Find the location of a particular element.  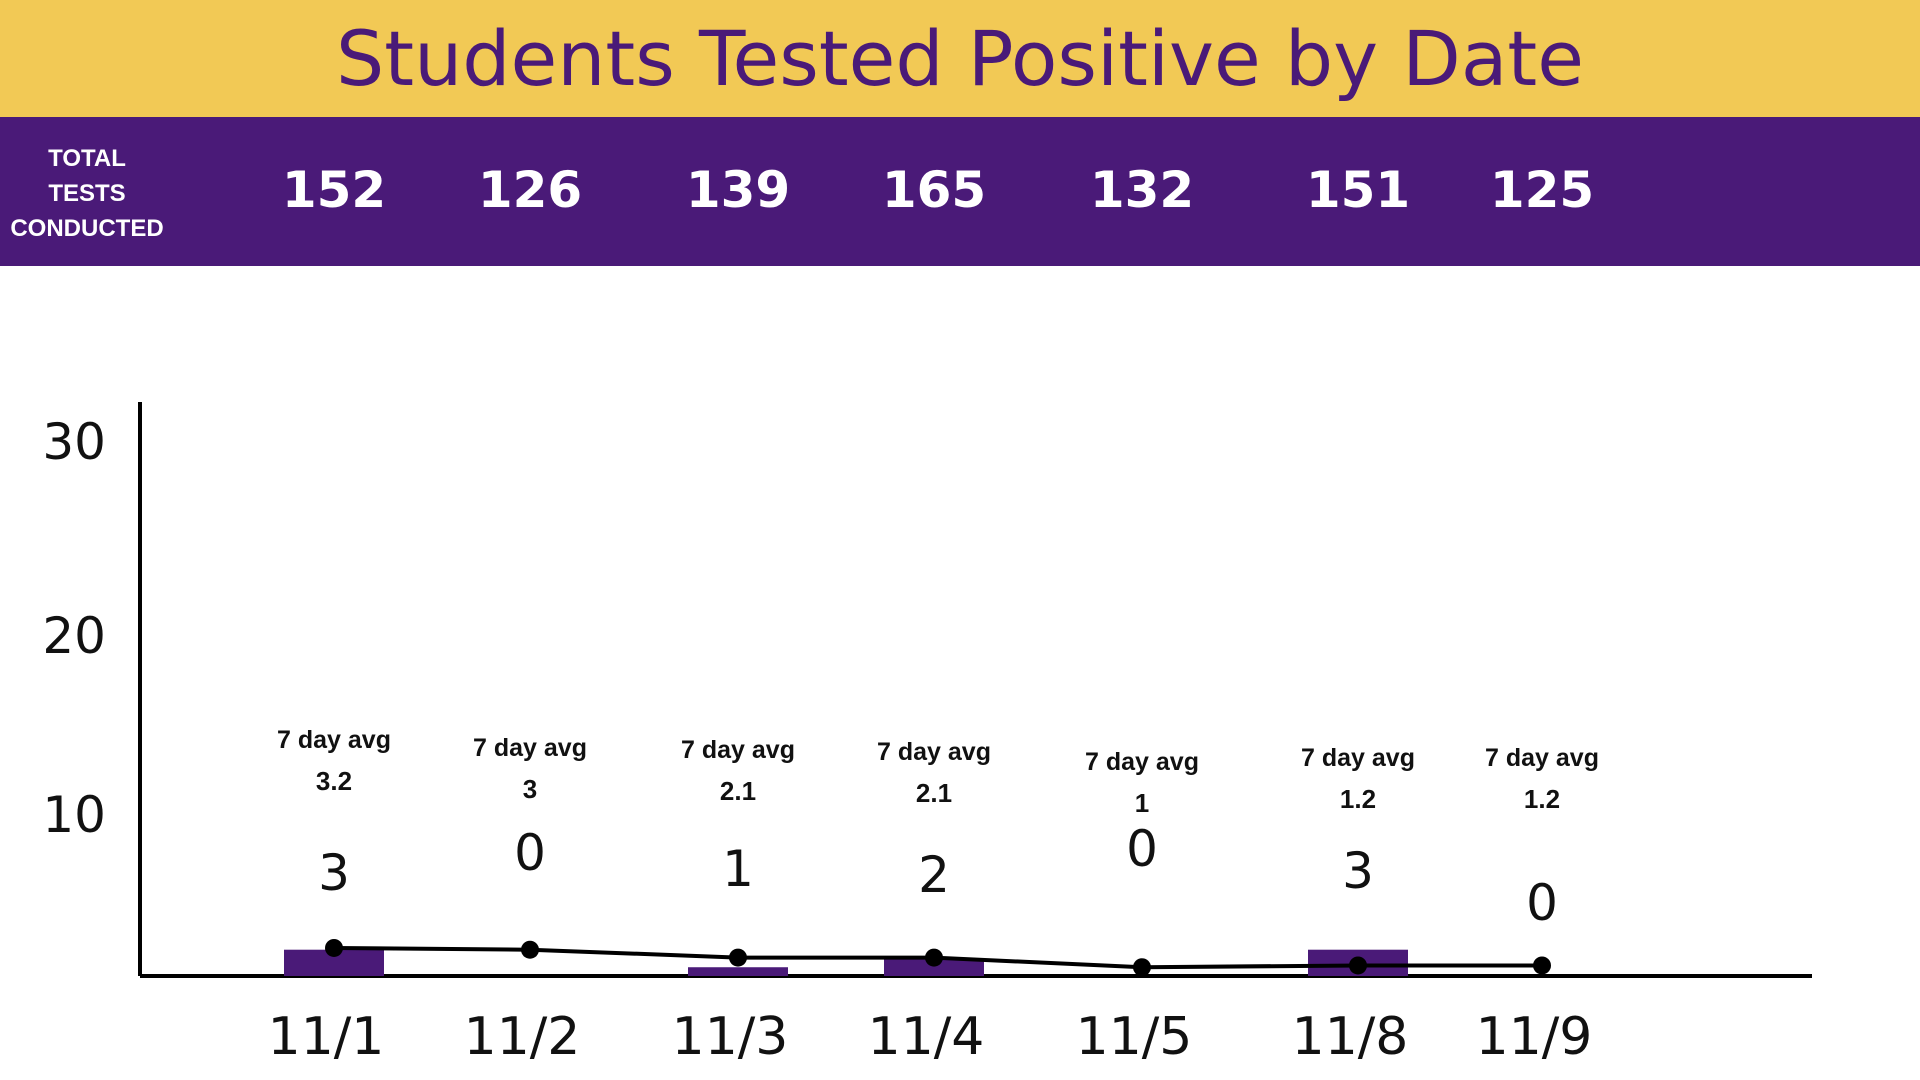

total-tests-value: 151 is located at coordinates (1358, 190).